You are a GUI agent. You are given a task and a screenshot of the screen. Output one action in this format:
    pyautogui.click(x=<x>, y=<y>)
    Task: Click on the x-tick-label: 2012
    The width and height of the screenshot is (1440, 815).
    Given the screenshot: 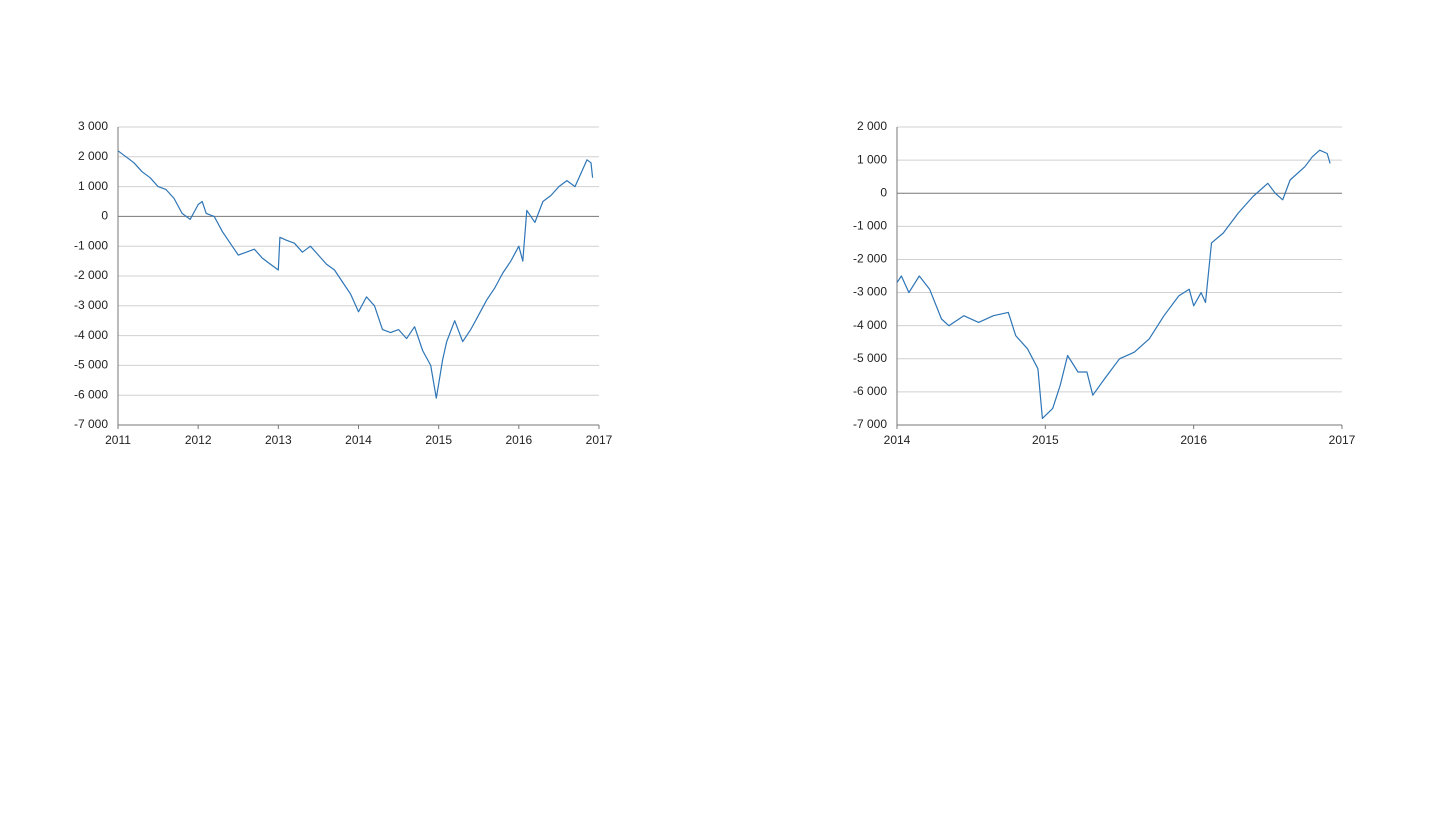 What is the action you would take?
    pyautogui.click(x=198, y=440)
    